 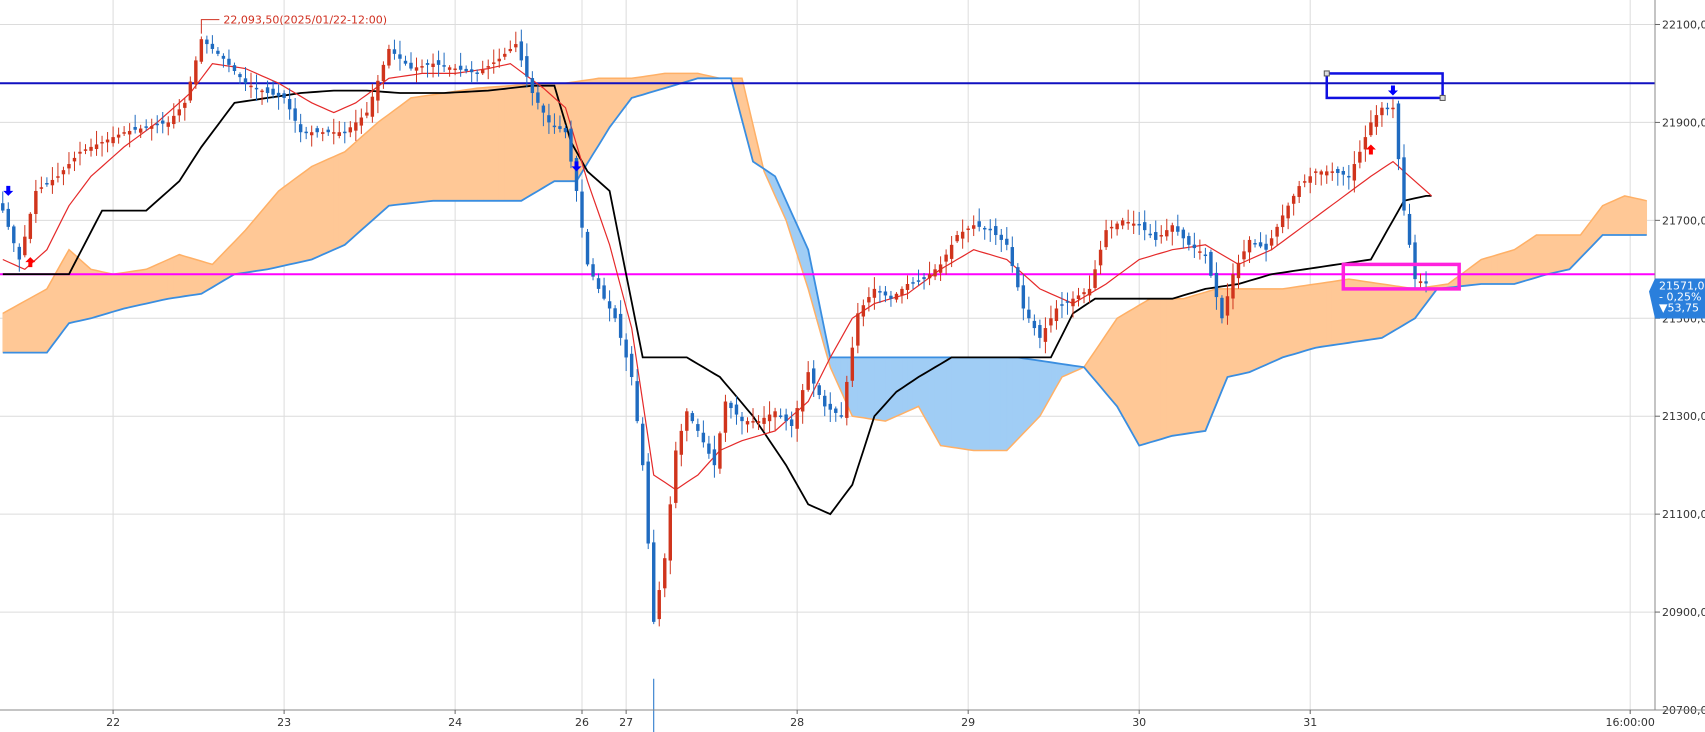 What do you see at coordinates (1392, 90) in the screenshot?
I see `sell-signal-arrow-icon` at bounding box center [1392, 90].